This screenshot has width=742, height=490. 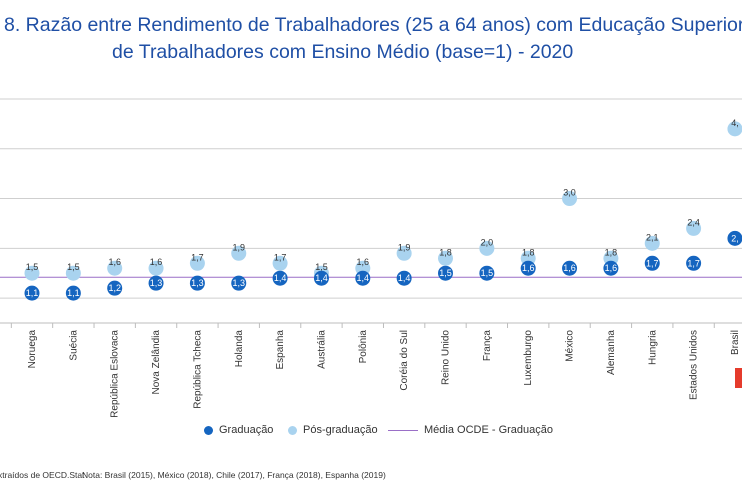 I want to click on legend-graduacao-label: Graduação, so click(x=246, y=430).